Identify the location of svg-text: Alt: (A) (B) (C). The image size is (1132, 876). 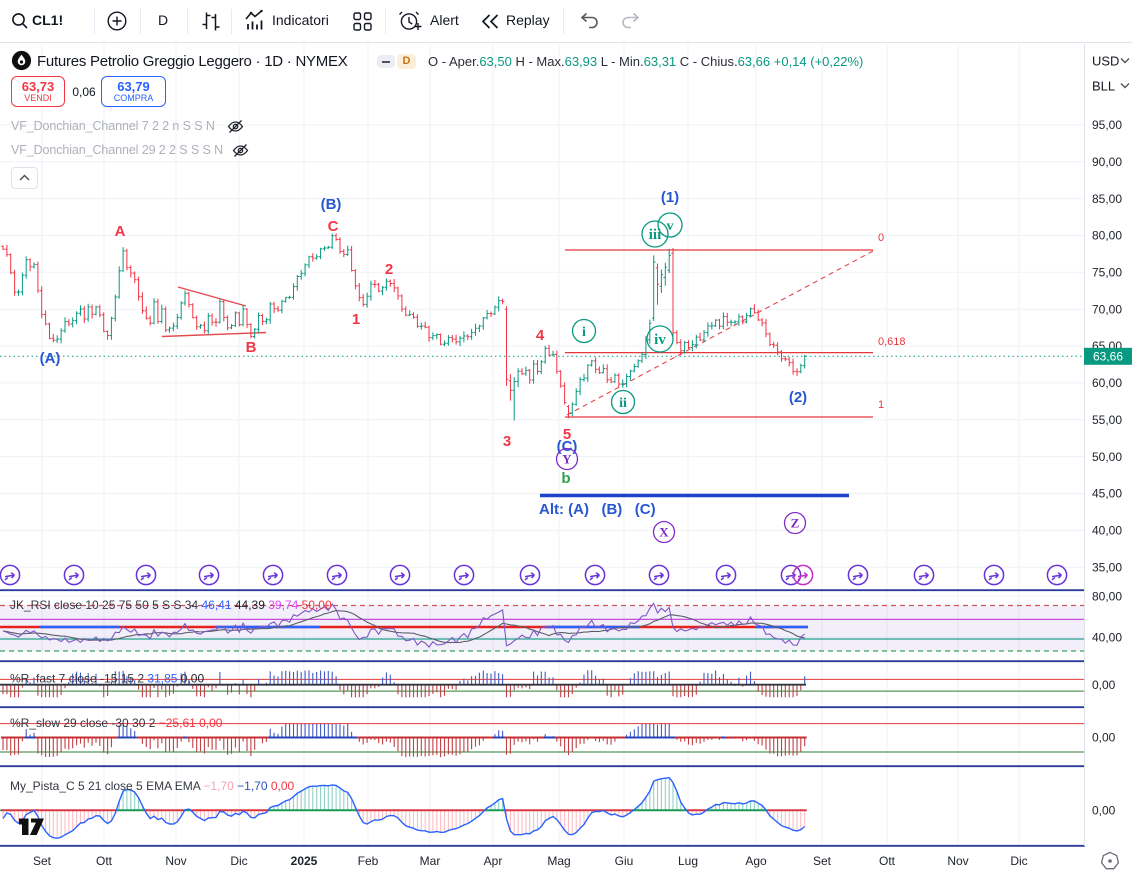
(597, 509).